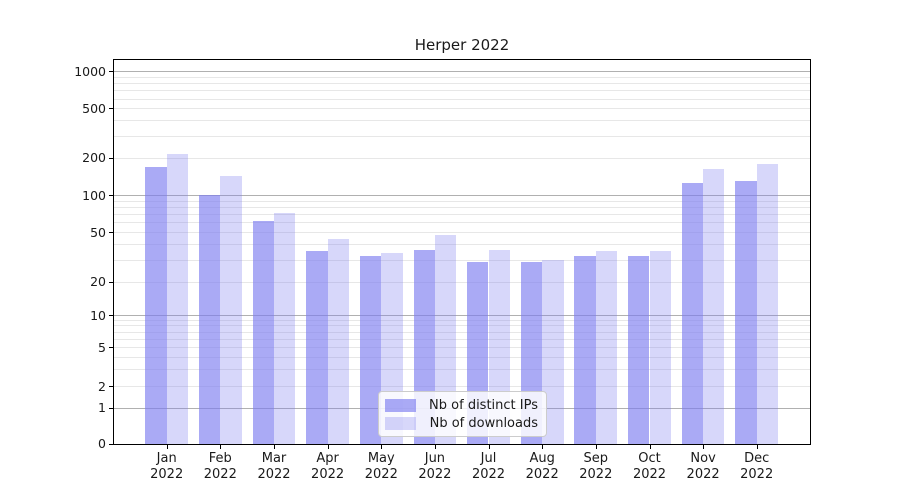  Describe the element at coordinates (94, 157) in the screenshot. I see `y-tick-label: 200` at that location.